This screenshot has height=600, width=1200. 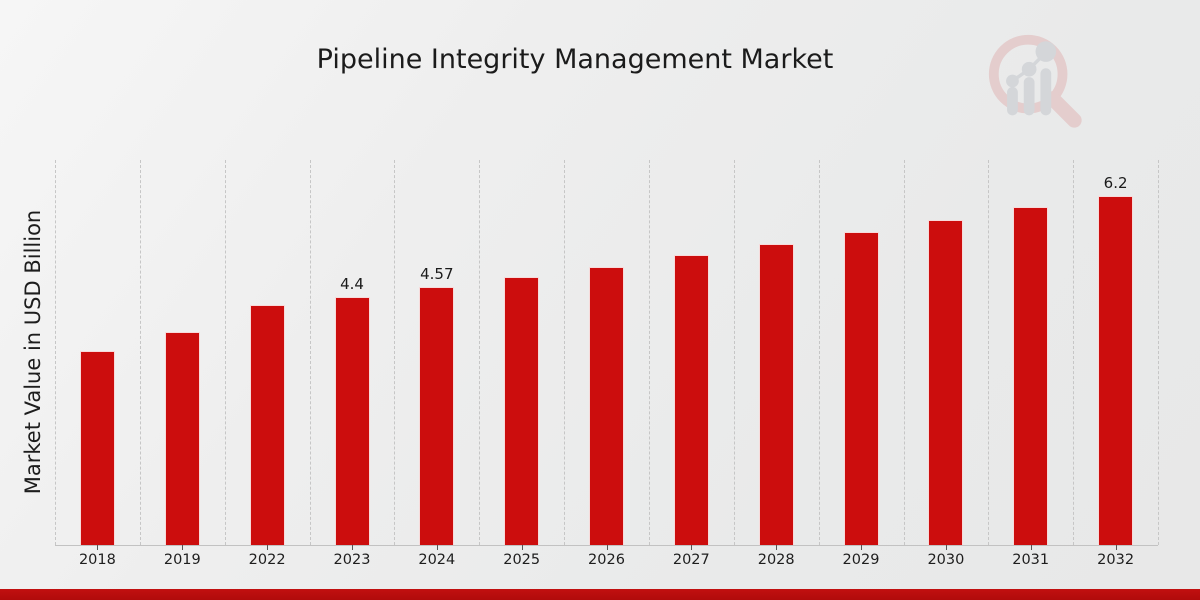 I want to click on x-tick-label-2023: 2023, so click(x=352, y=560).